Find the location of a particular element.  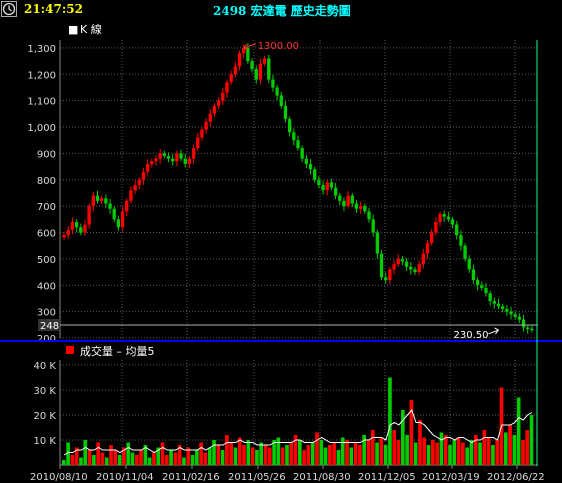

volume-y-axis: 10 K 20 K 30 K 40 K is located at coordinates (45, 404).